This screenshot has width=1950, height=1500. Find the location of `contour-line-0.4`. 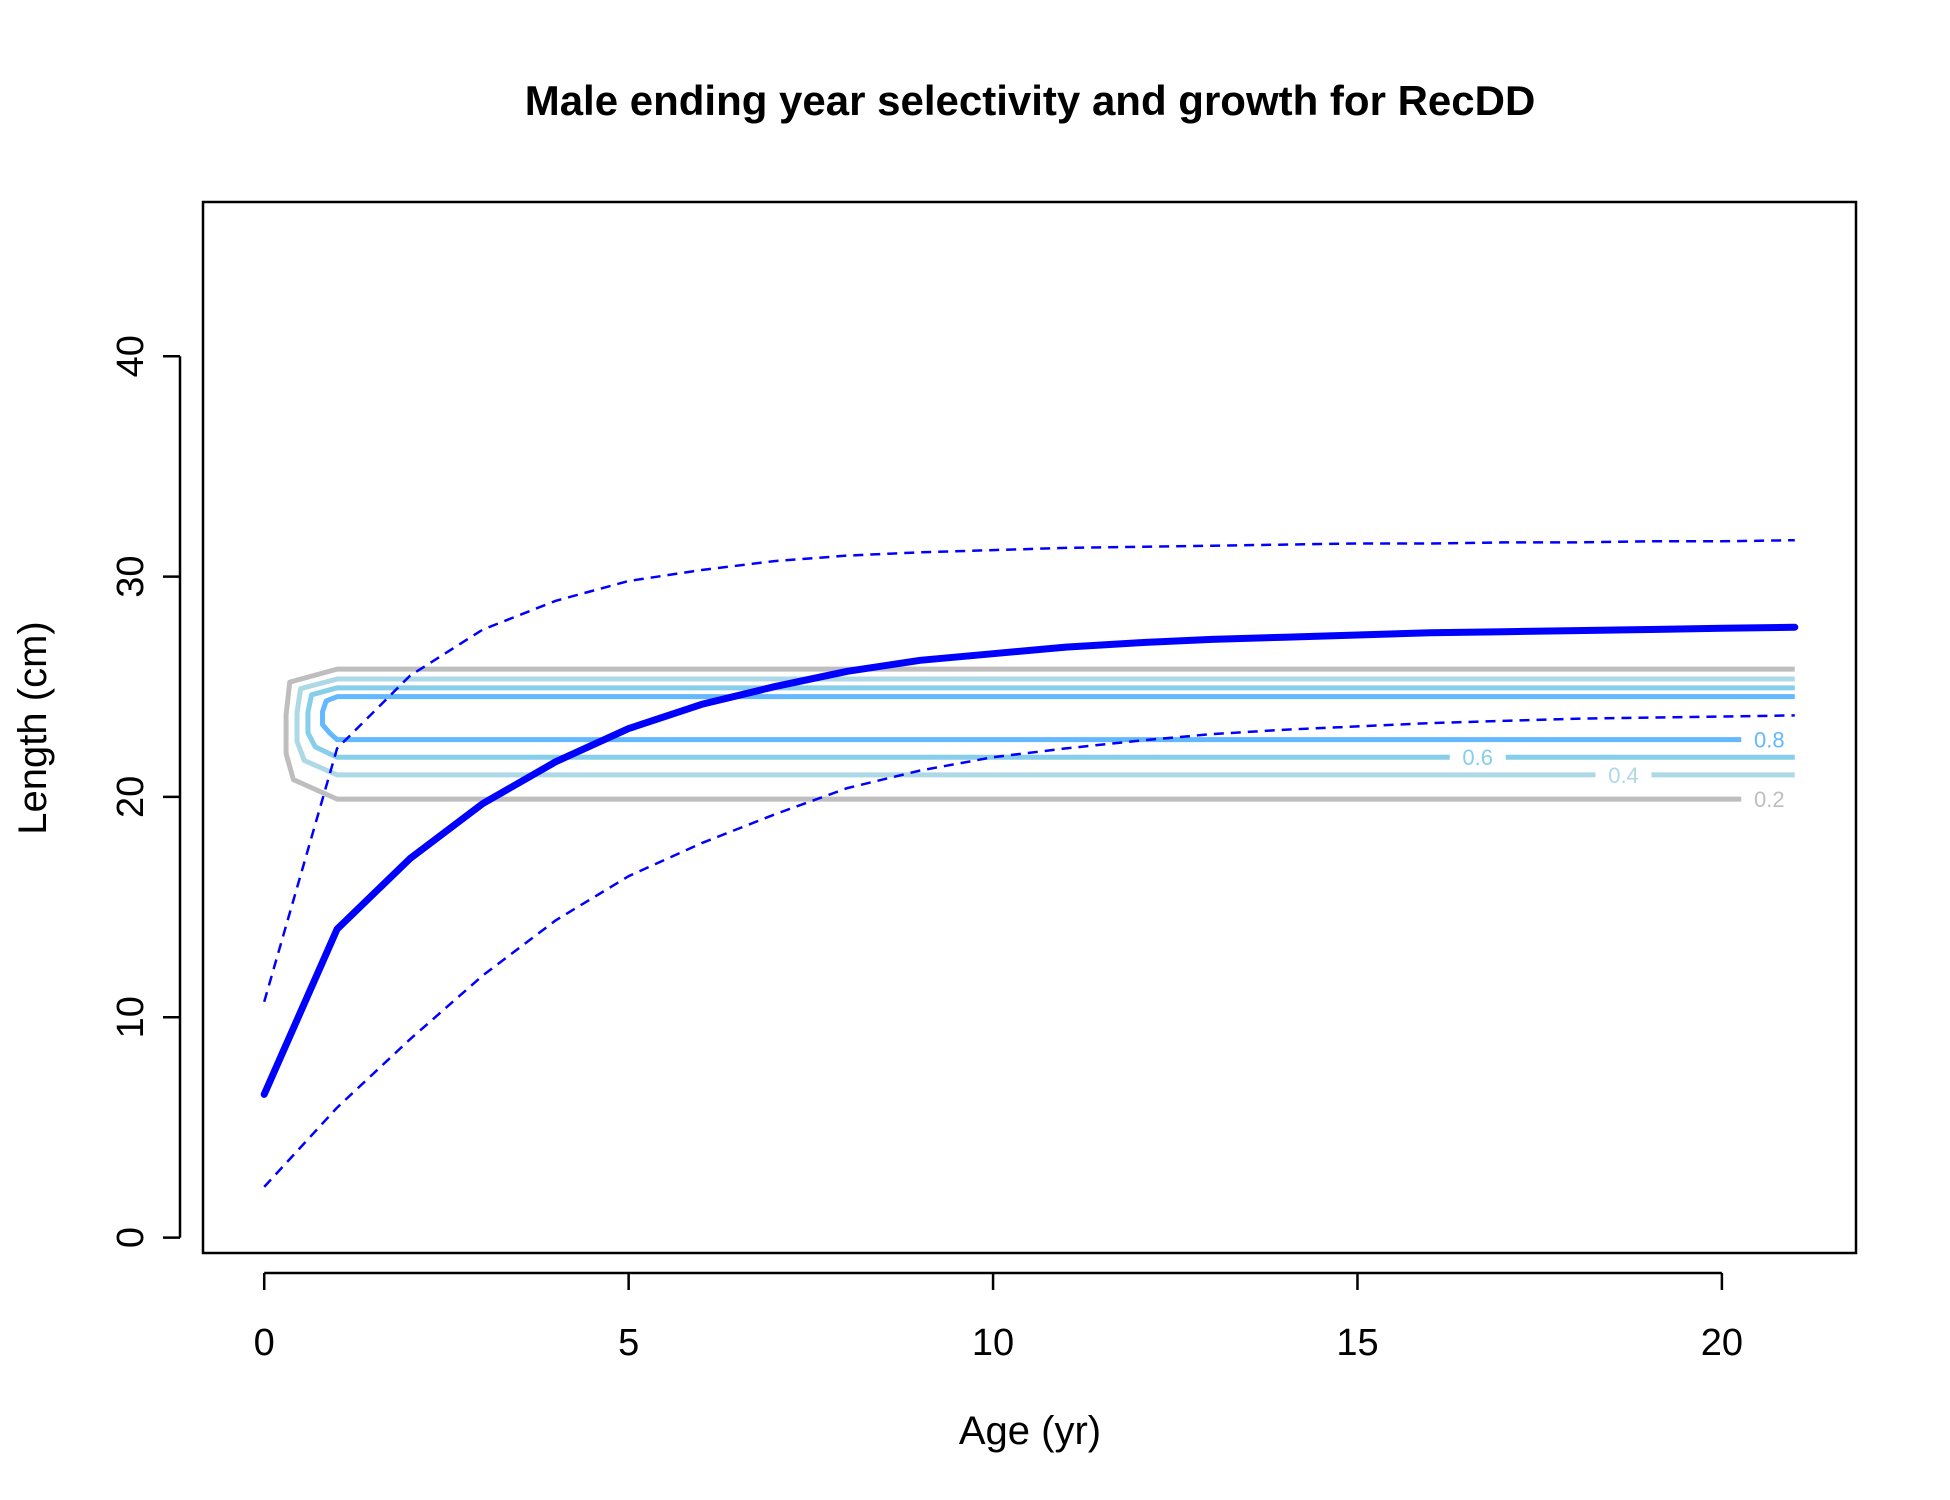

contour-line-0.4 is located at coordinates (1044, 727).